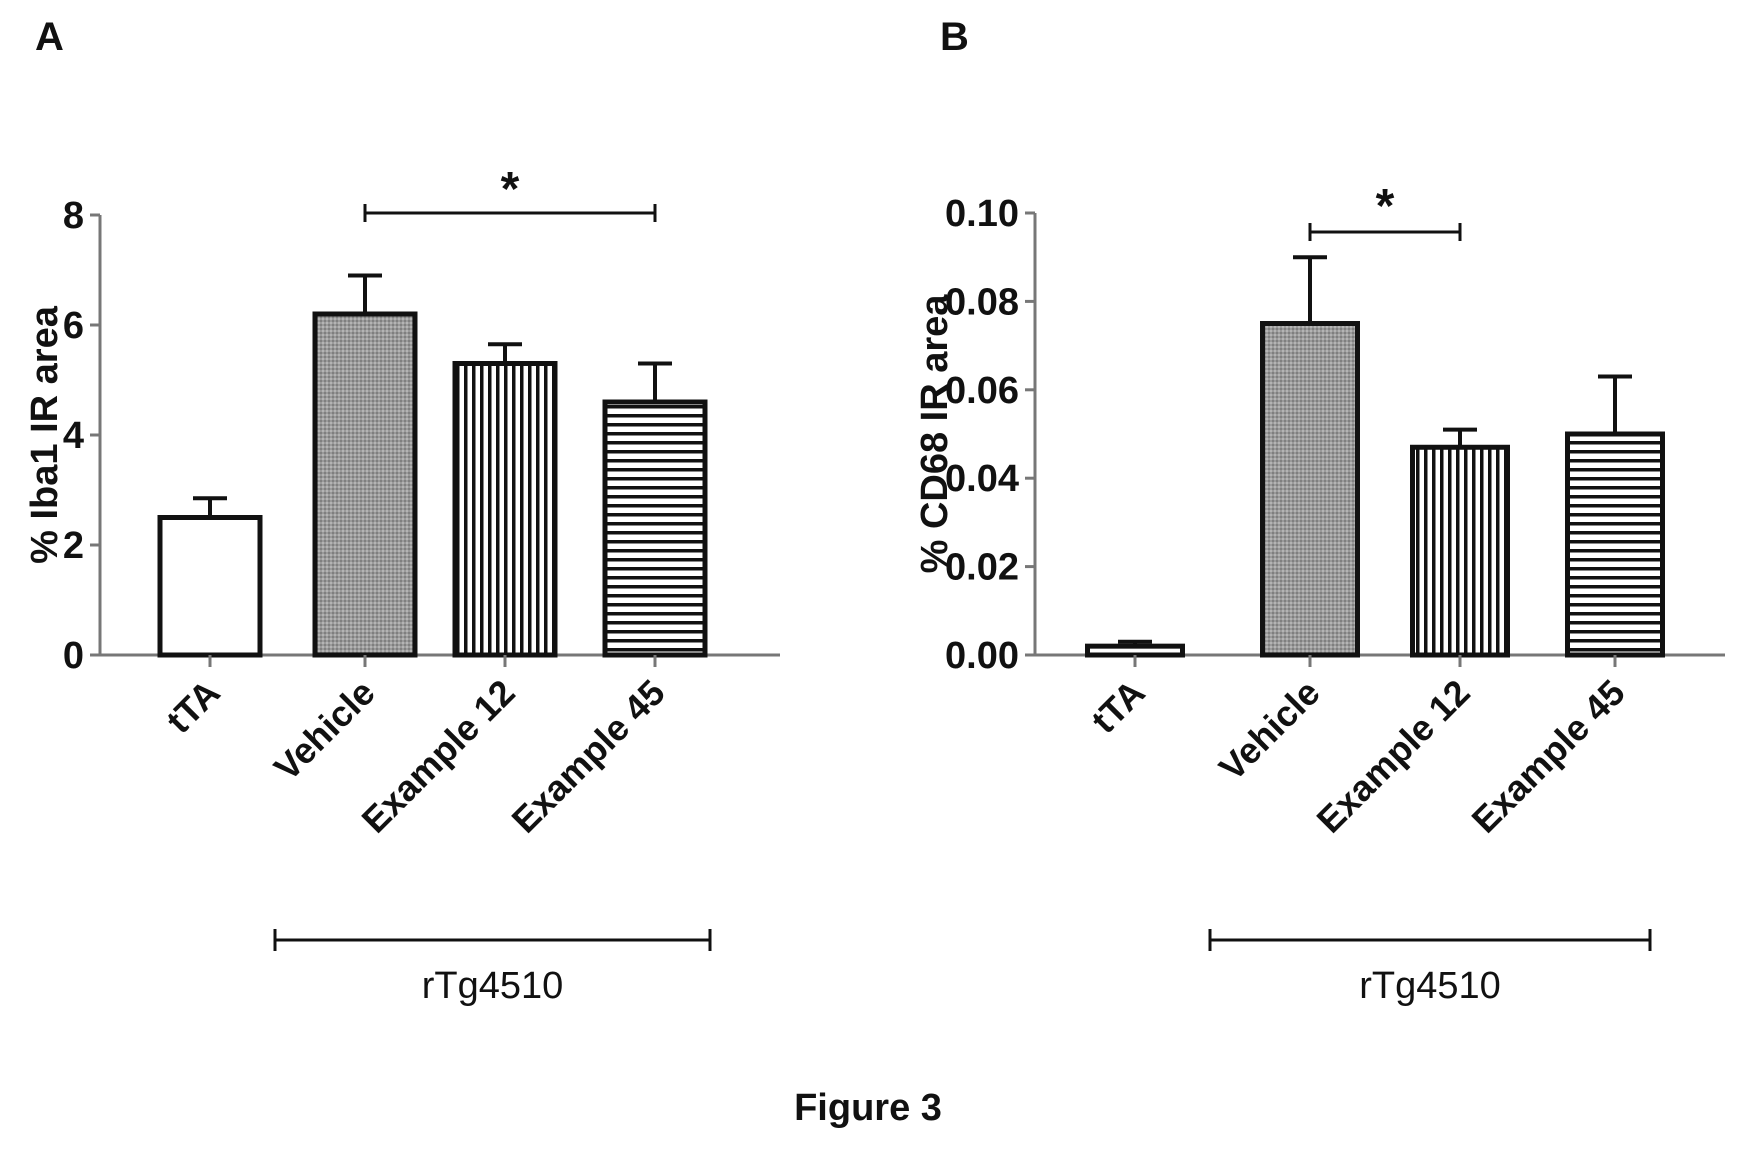  Describe the element at coordinates (982, 302) in the screenshot. I see `y-tick-label: 0.08` at that location.